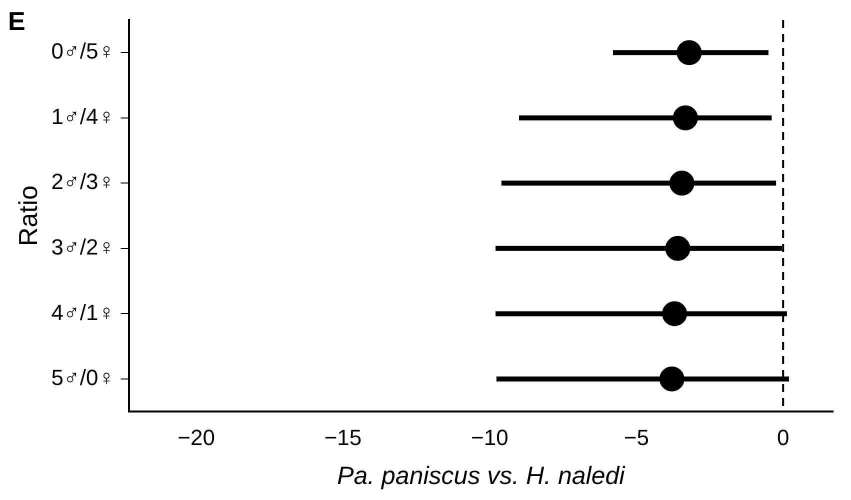  Describe the element at coordinates (83, 312) in the screenshot. I see `y-tick-label: 4♂/1♀` at that location.